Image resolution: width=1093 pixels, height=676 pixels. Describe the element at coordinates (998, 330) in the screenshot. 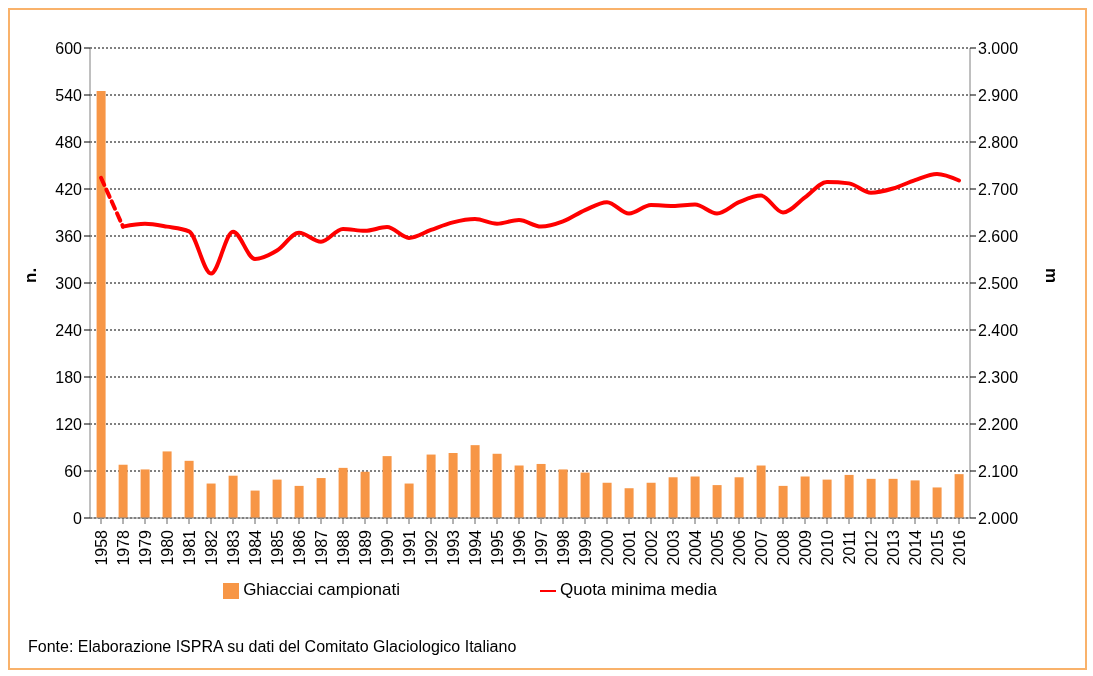

I see `y2-tick-label: 2.400` at that location.